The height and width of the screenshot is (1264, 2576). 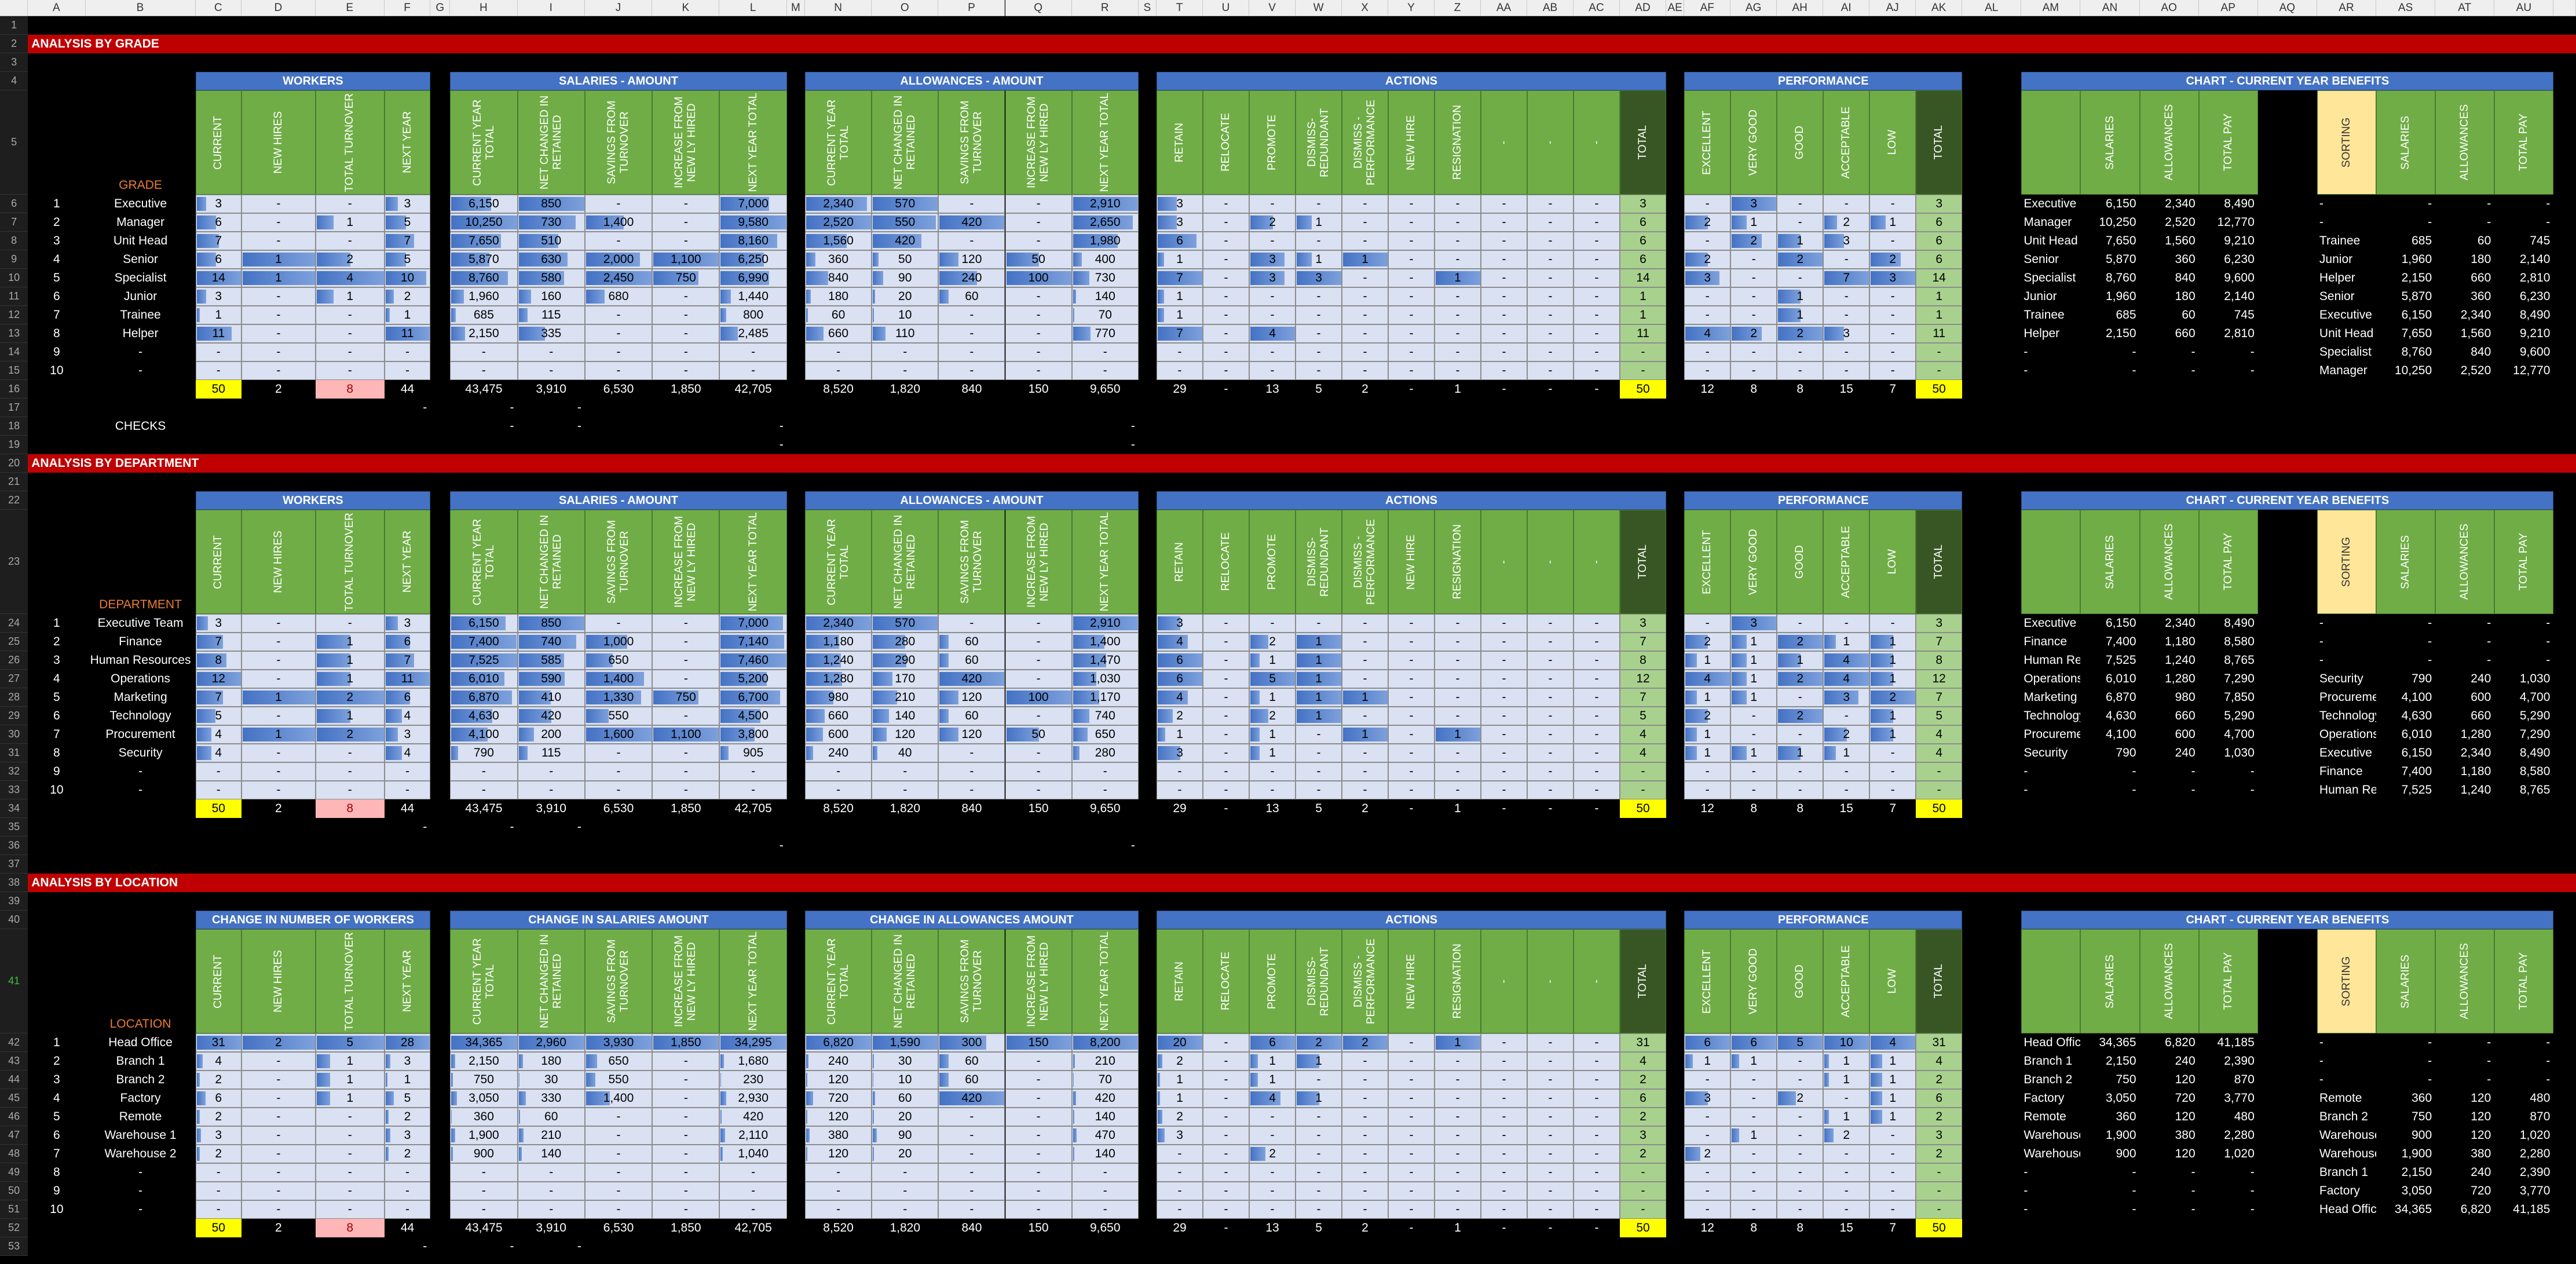 What do you see at coordinates (972, 501) in the screenshot?
I see `group-header: ALLOWANCES - AMOUNT` at bounding box center [972, 501].